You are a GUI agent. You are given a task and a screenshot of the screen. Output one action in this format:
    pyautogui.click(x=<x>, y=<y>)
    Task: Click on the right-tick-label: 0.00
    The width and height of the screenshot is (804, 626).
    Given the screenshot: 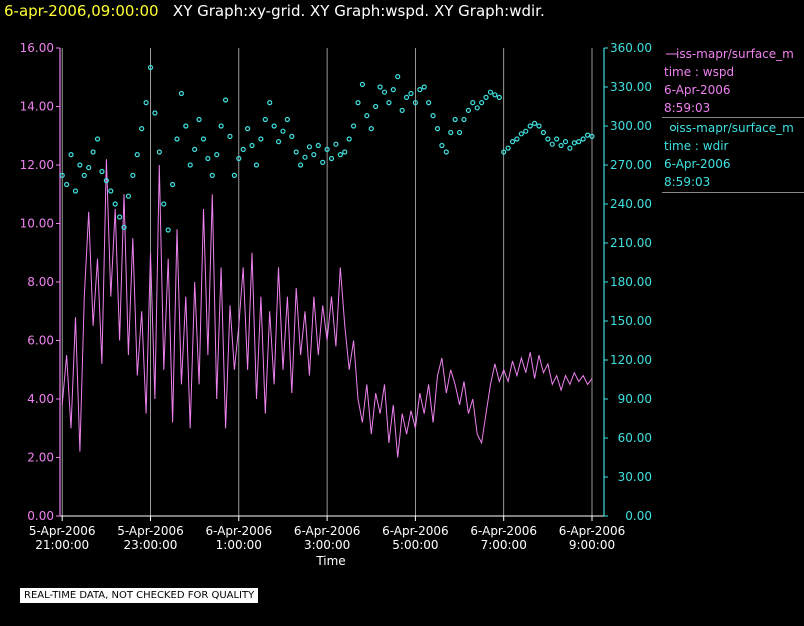 What is the action you would take?
    pyautogui.click(x=638, y=516)
    